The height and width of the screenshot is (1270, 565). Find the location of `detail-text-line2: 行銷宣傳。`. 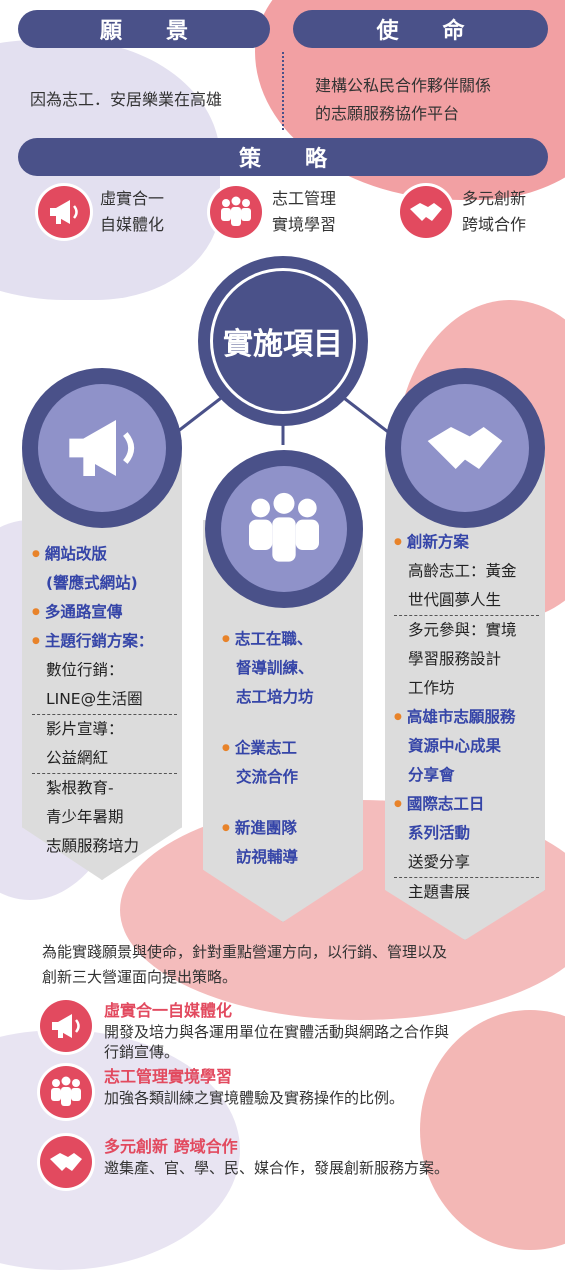

detail-text-line2: 行銷宣傳。 is located at coordinates (142, 1052).